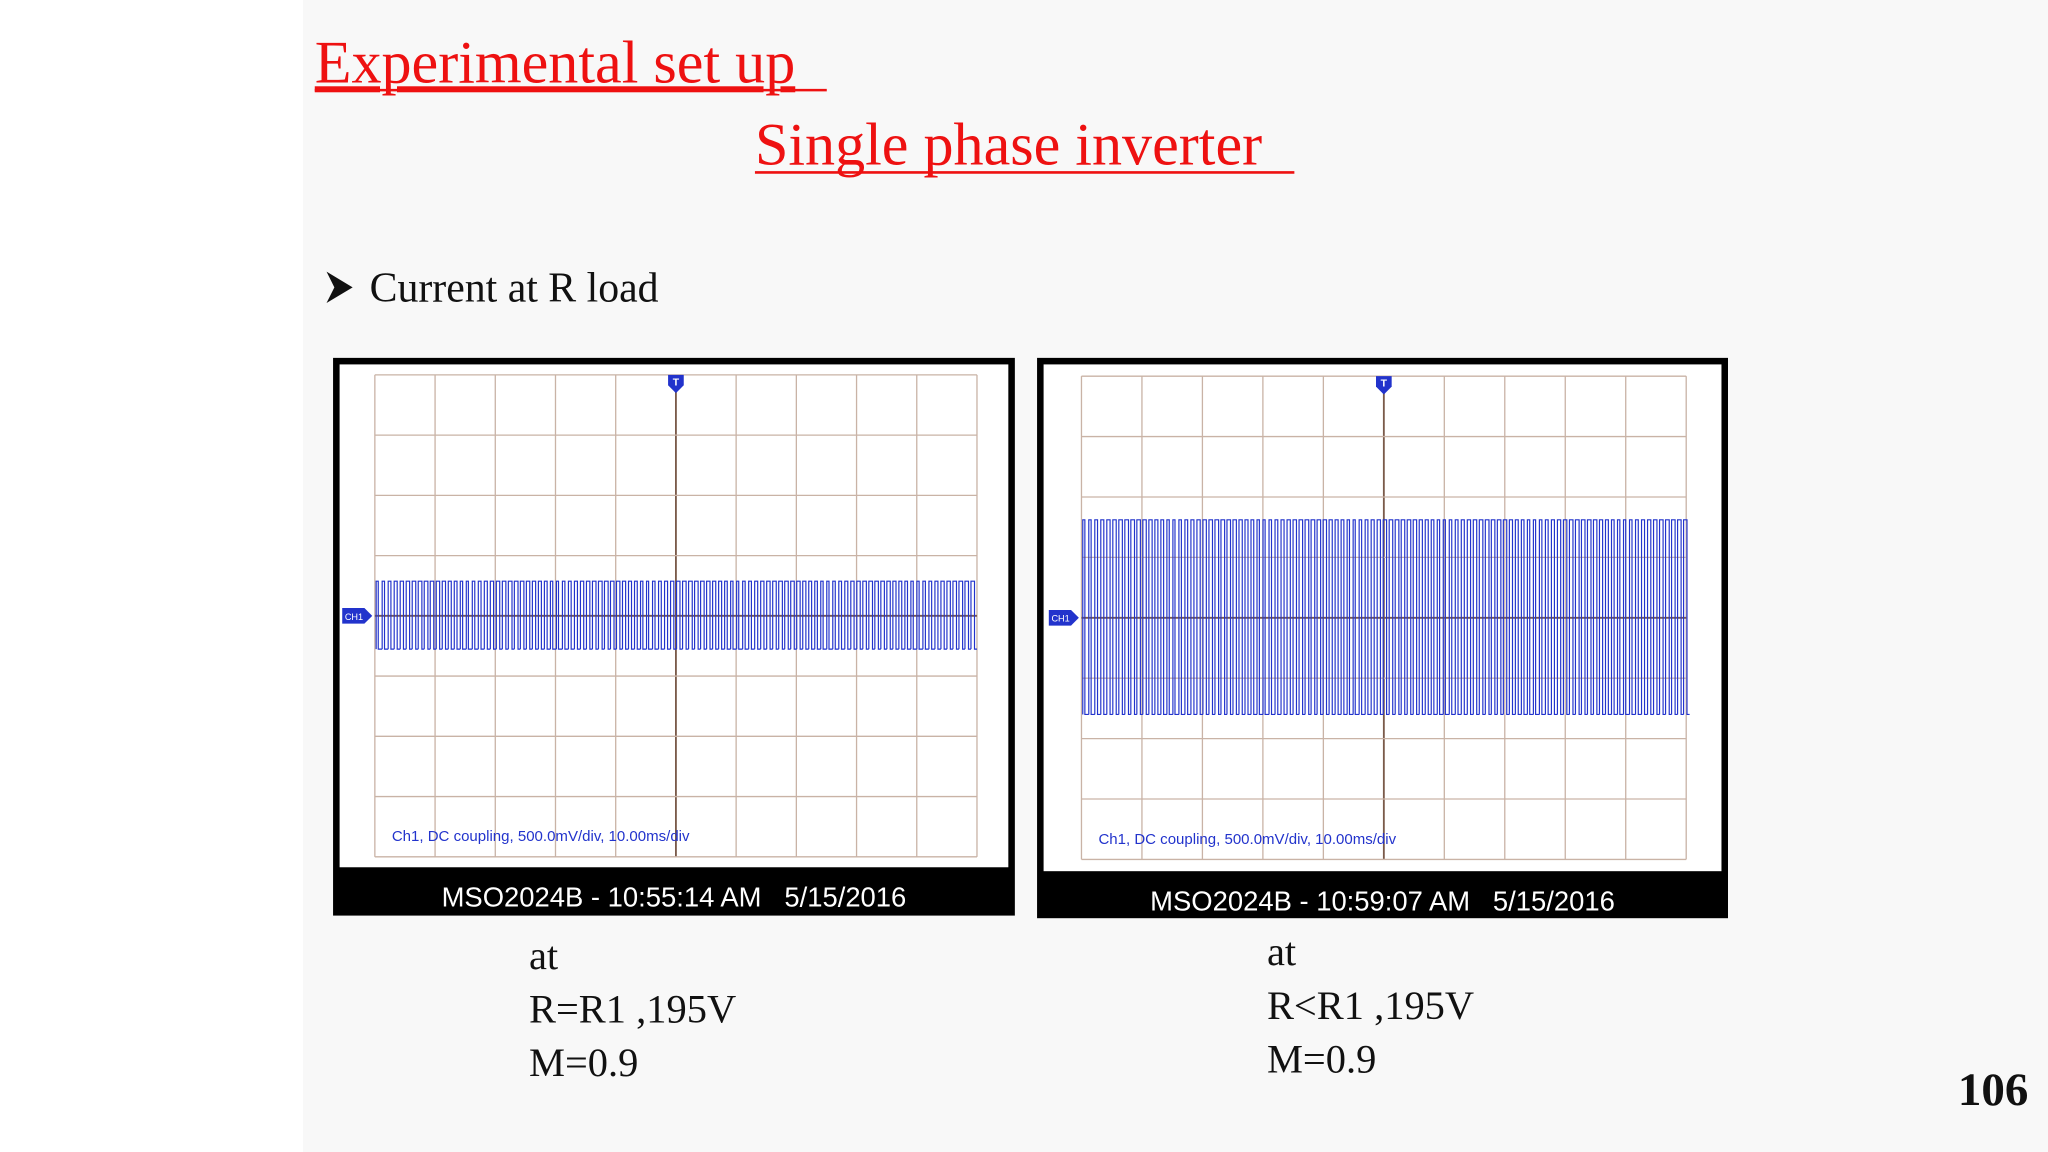 This screenshot has height=1152, width=2048. Describe the element at coordinates (1008, 144) in the screenshot. I see `subtitle: Single phase inverter` at that location.